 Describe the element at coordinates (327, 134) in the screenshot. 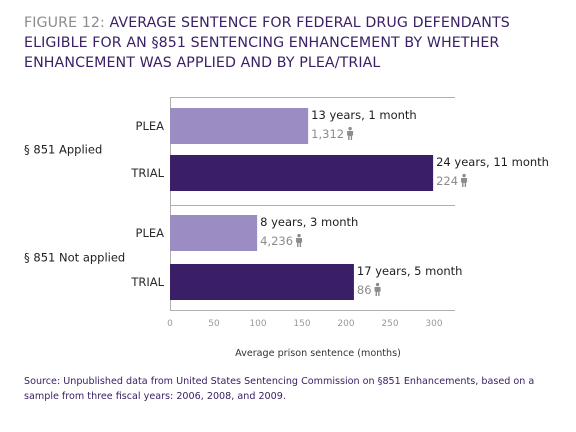

I see `count-label: 1,312` at that location.